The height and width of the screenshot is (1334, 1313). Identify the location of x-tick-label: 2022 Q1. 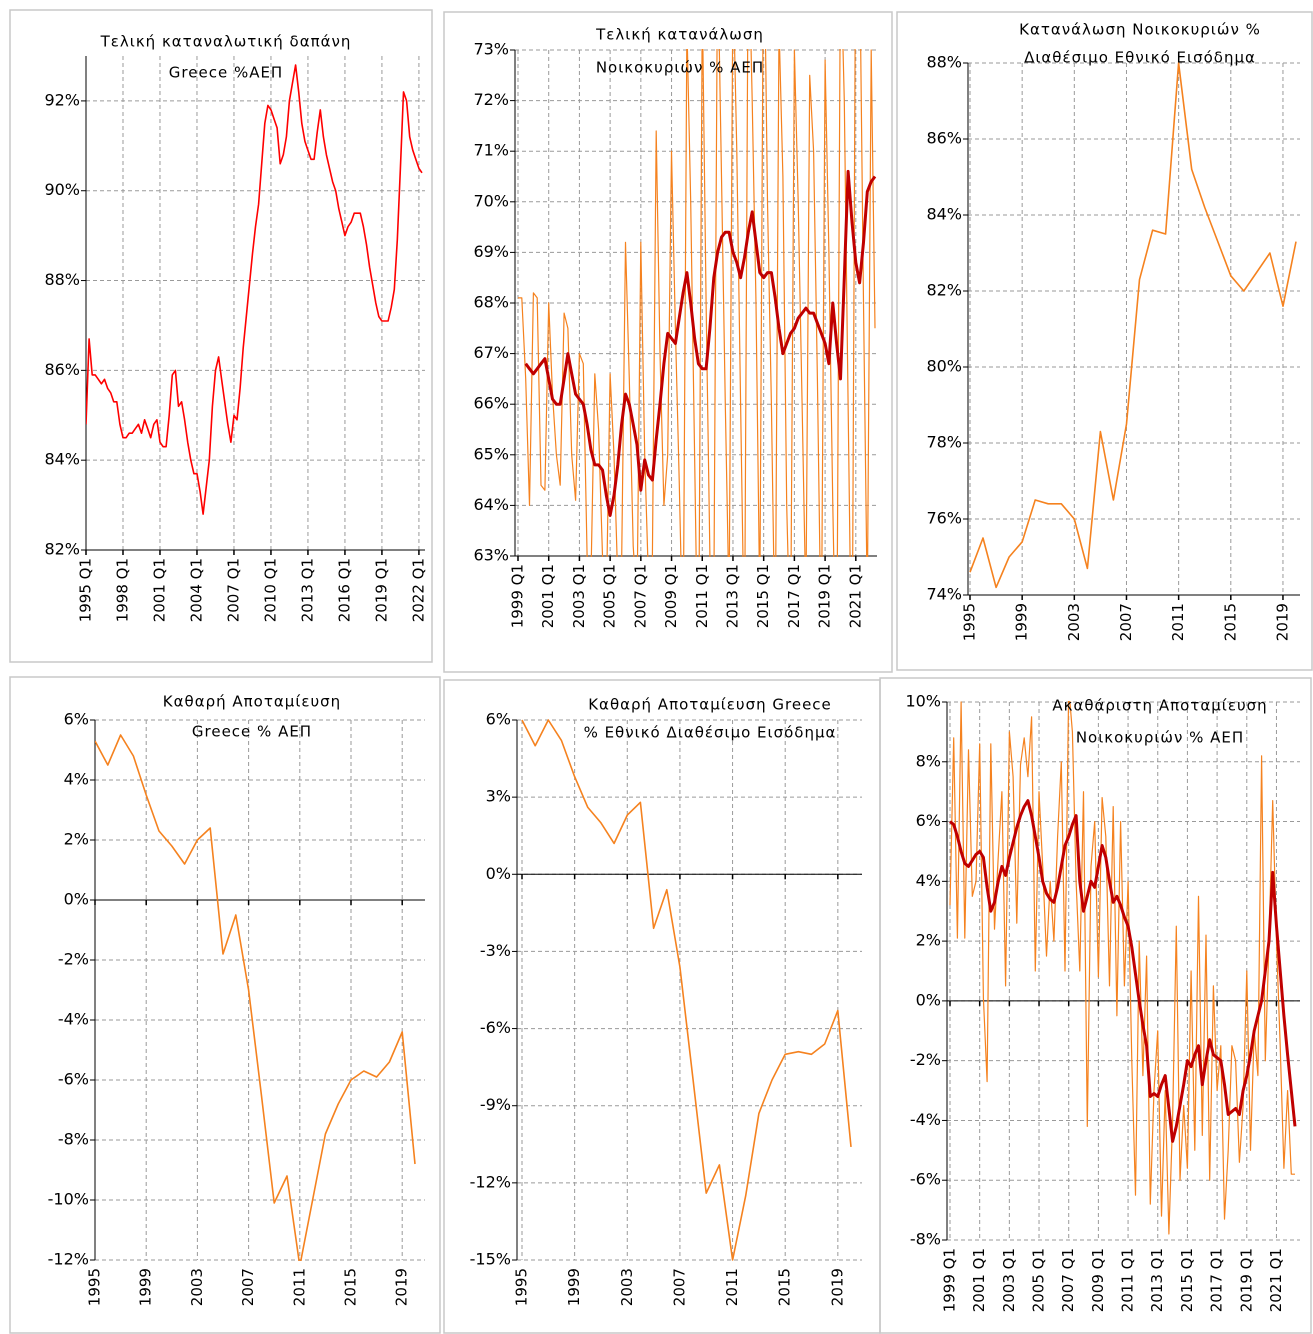
(418, 590).